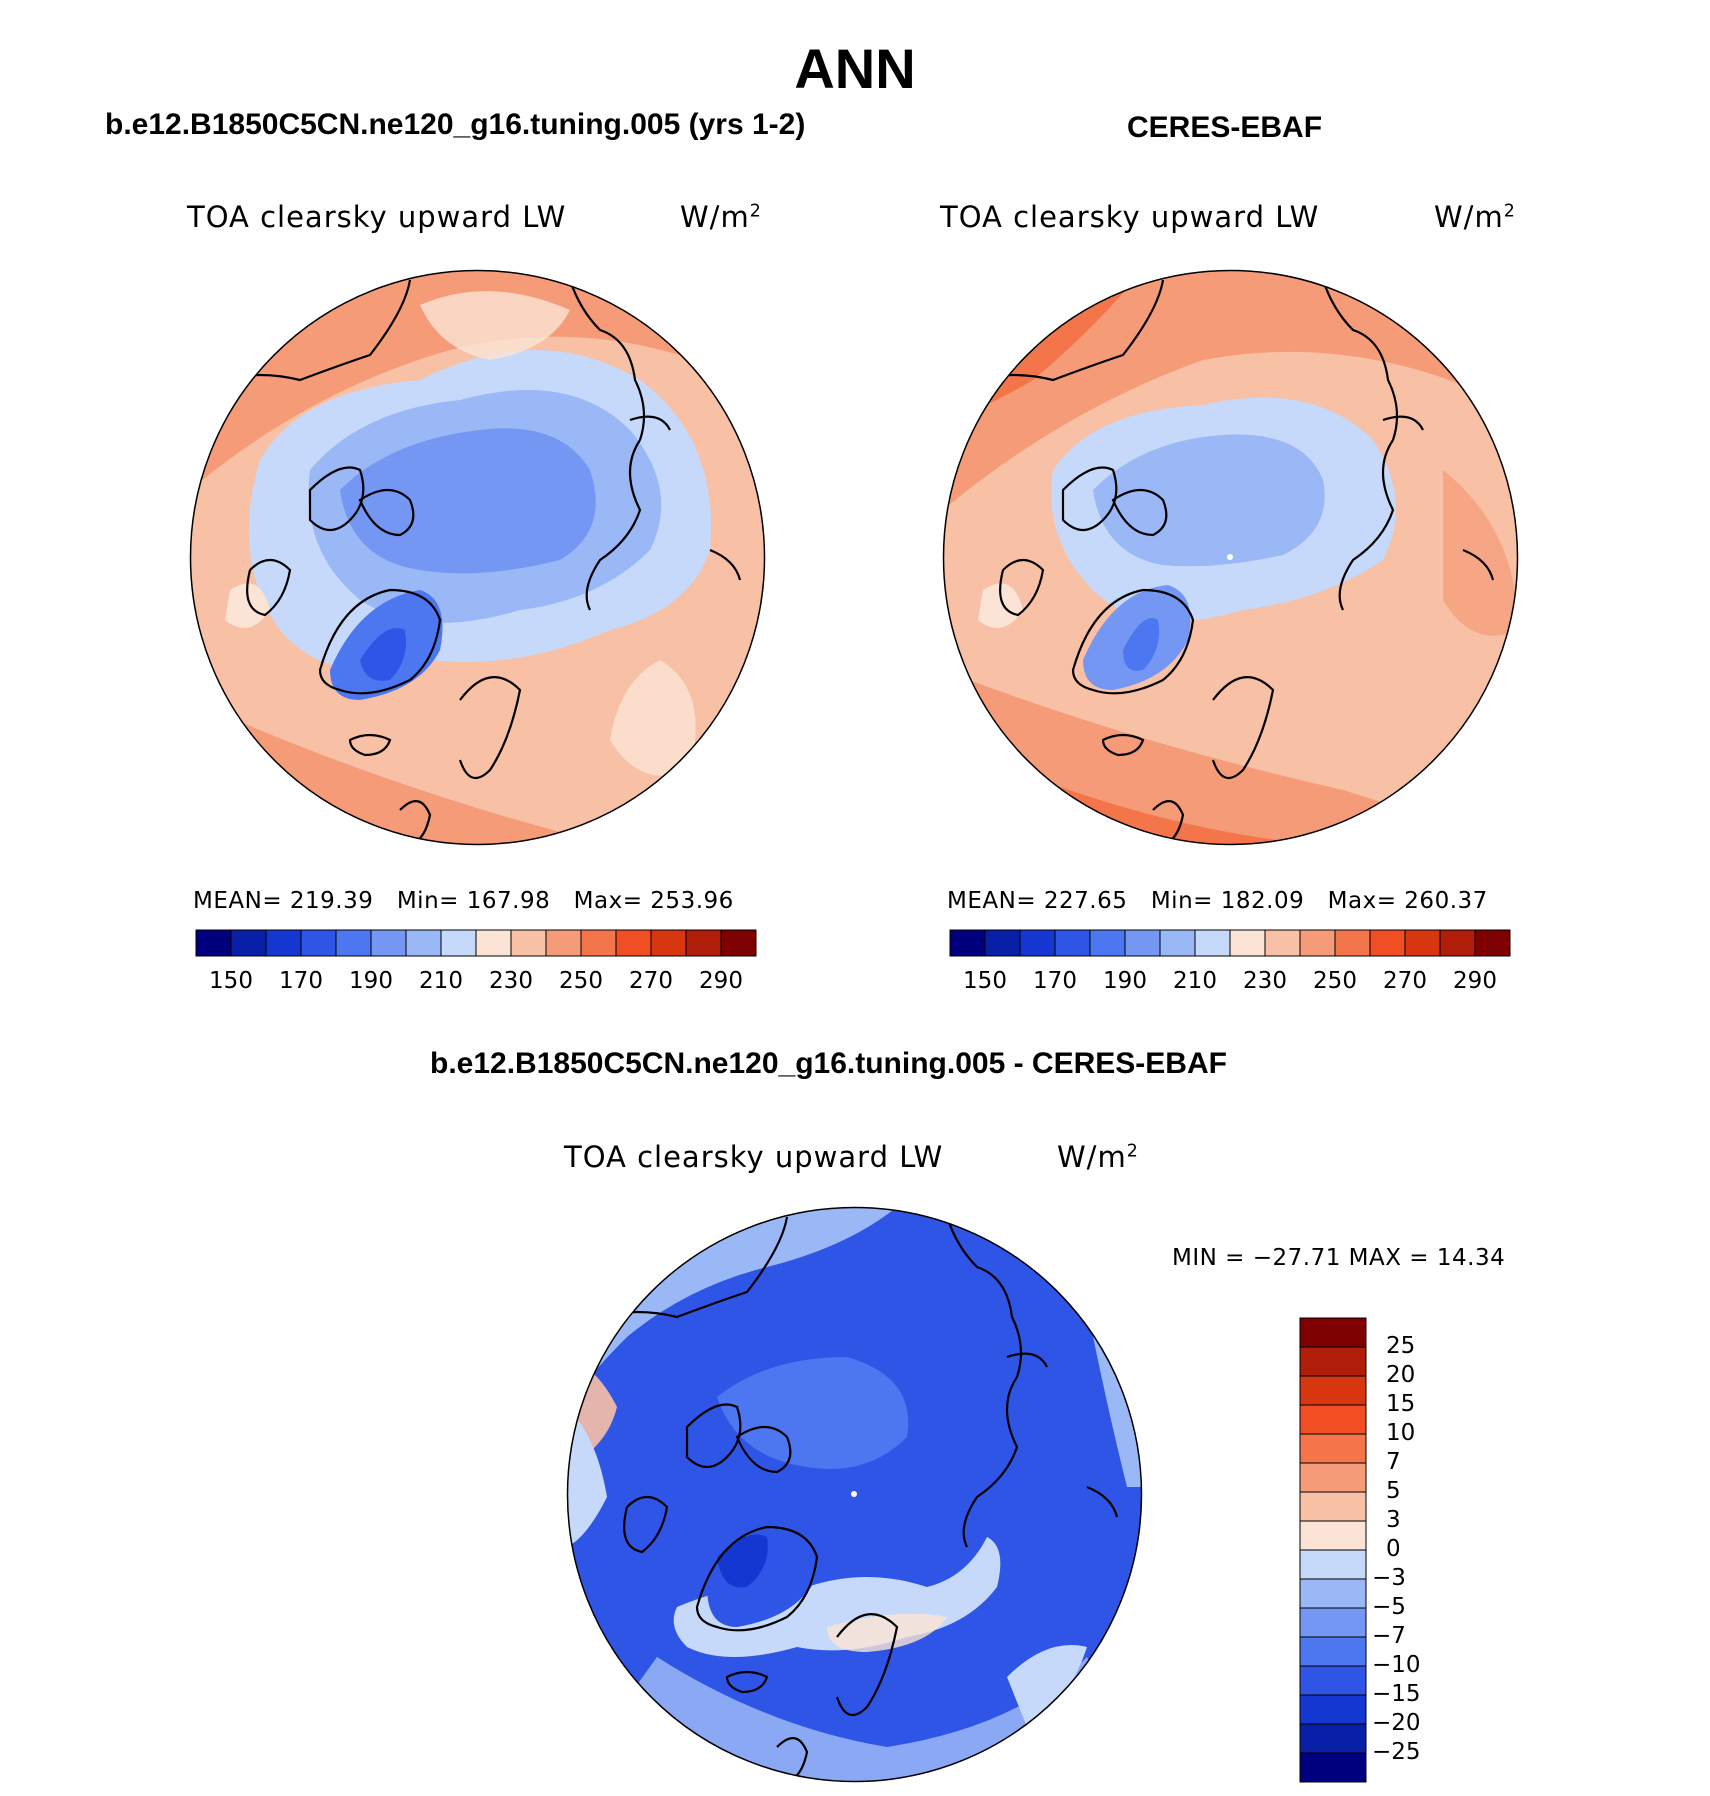  I want to click on panel2-colorbar-tick-label: 230, so click(1265, 981).